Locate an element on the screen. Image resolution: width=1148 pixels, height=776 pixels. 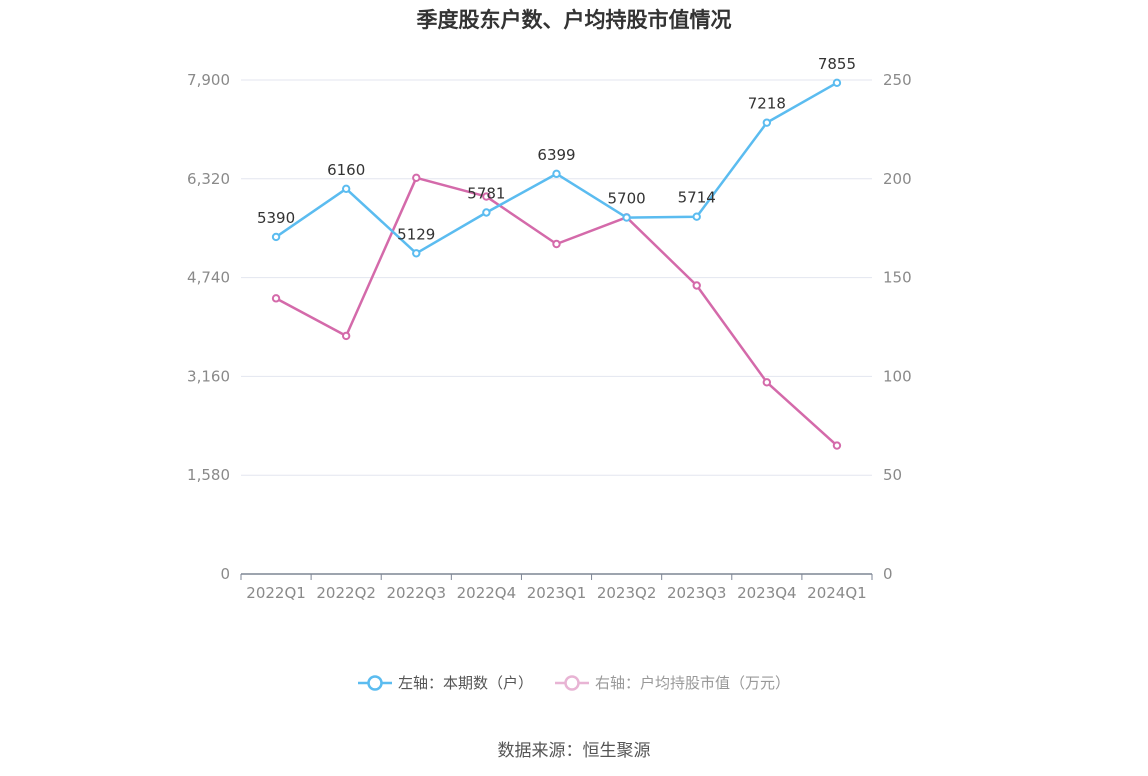
data-label: 6399 is located at coordinates (556, 155).